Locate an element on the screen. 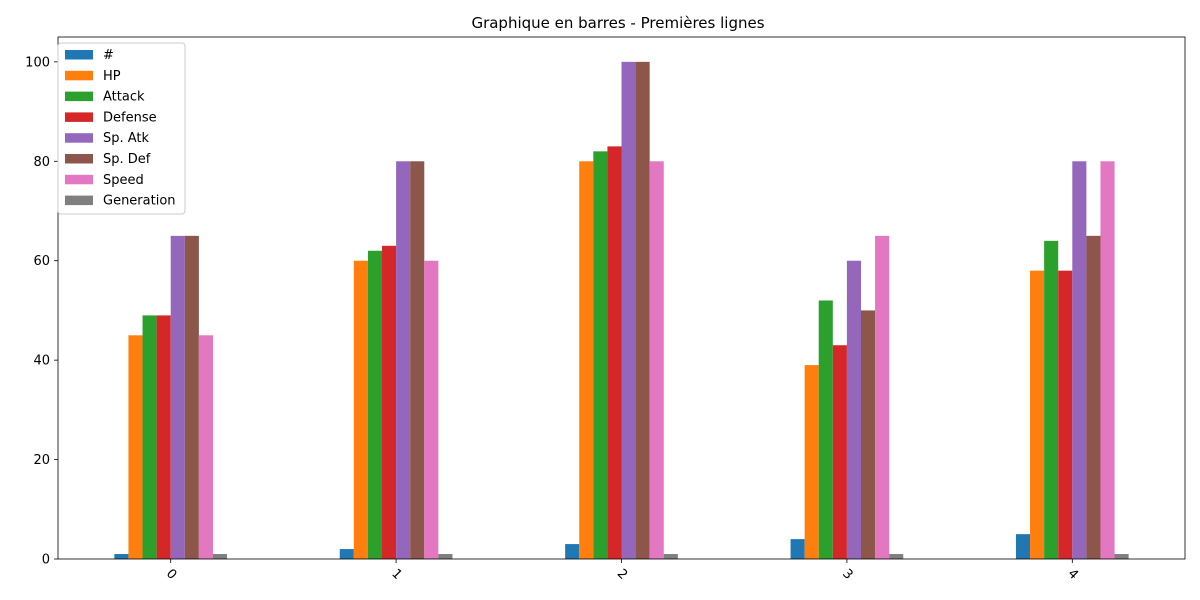 The height and width of the screenshot is (600, 1200). x-tick-label: 1 is located at coordinates (396, 574).